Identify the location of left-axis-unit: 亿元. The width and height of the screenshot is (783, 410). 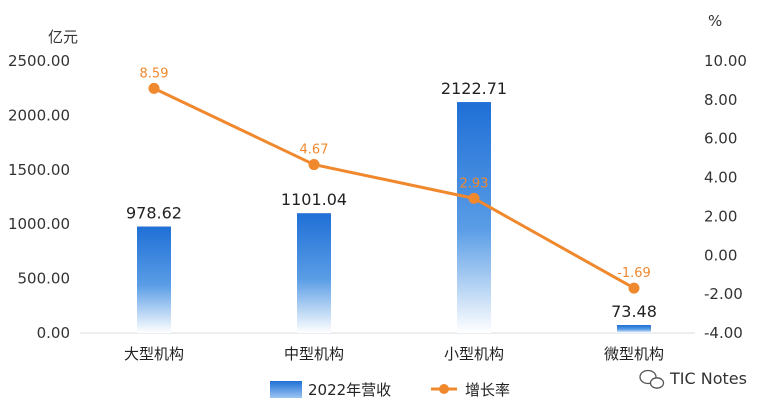
(63, 37).